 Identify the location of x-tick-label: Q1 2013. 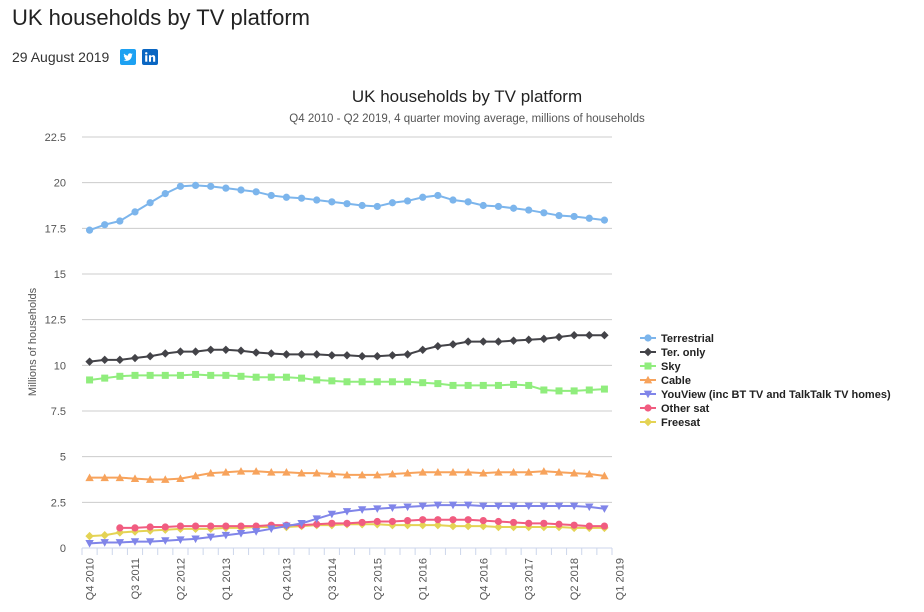
(227, 579).